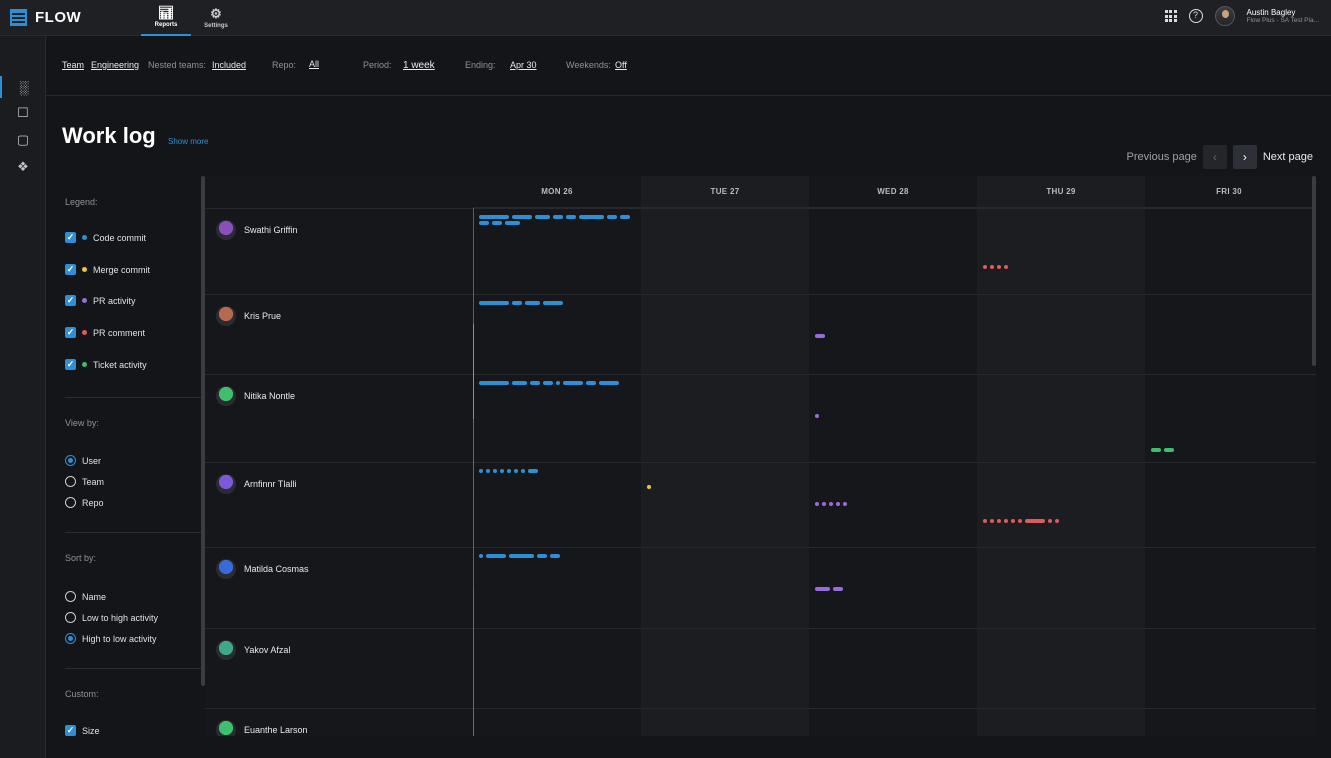  What do you see at coordinates (23, 87) in the screenshot?
I see `rail-reports-icon: ░` at bounding box center [23, 87].